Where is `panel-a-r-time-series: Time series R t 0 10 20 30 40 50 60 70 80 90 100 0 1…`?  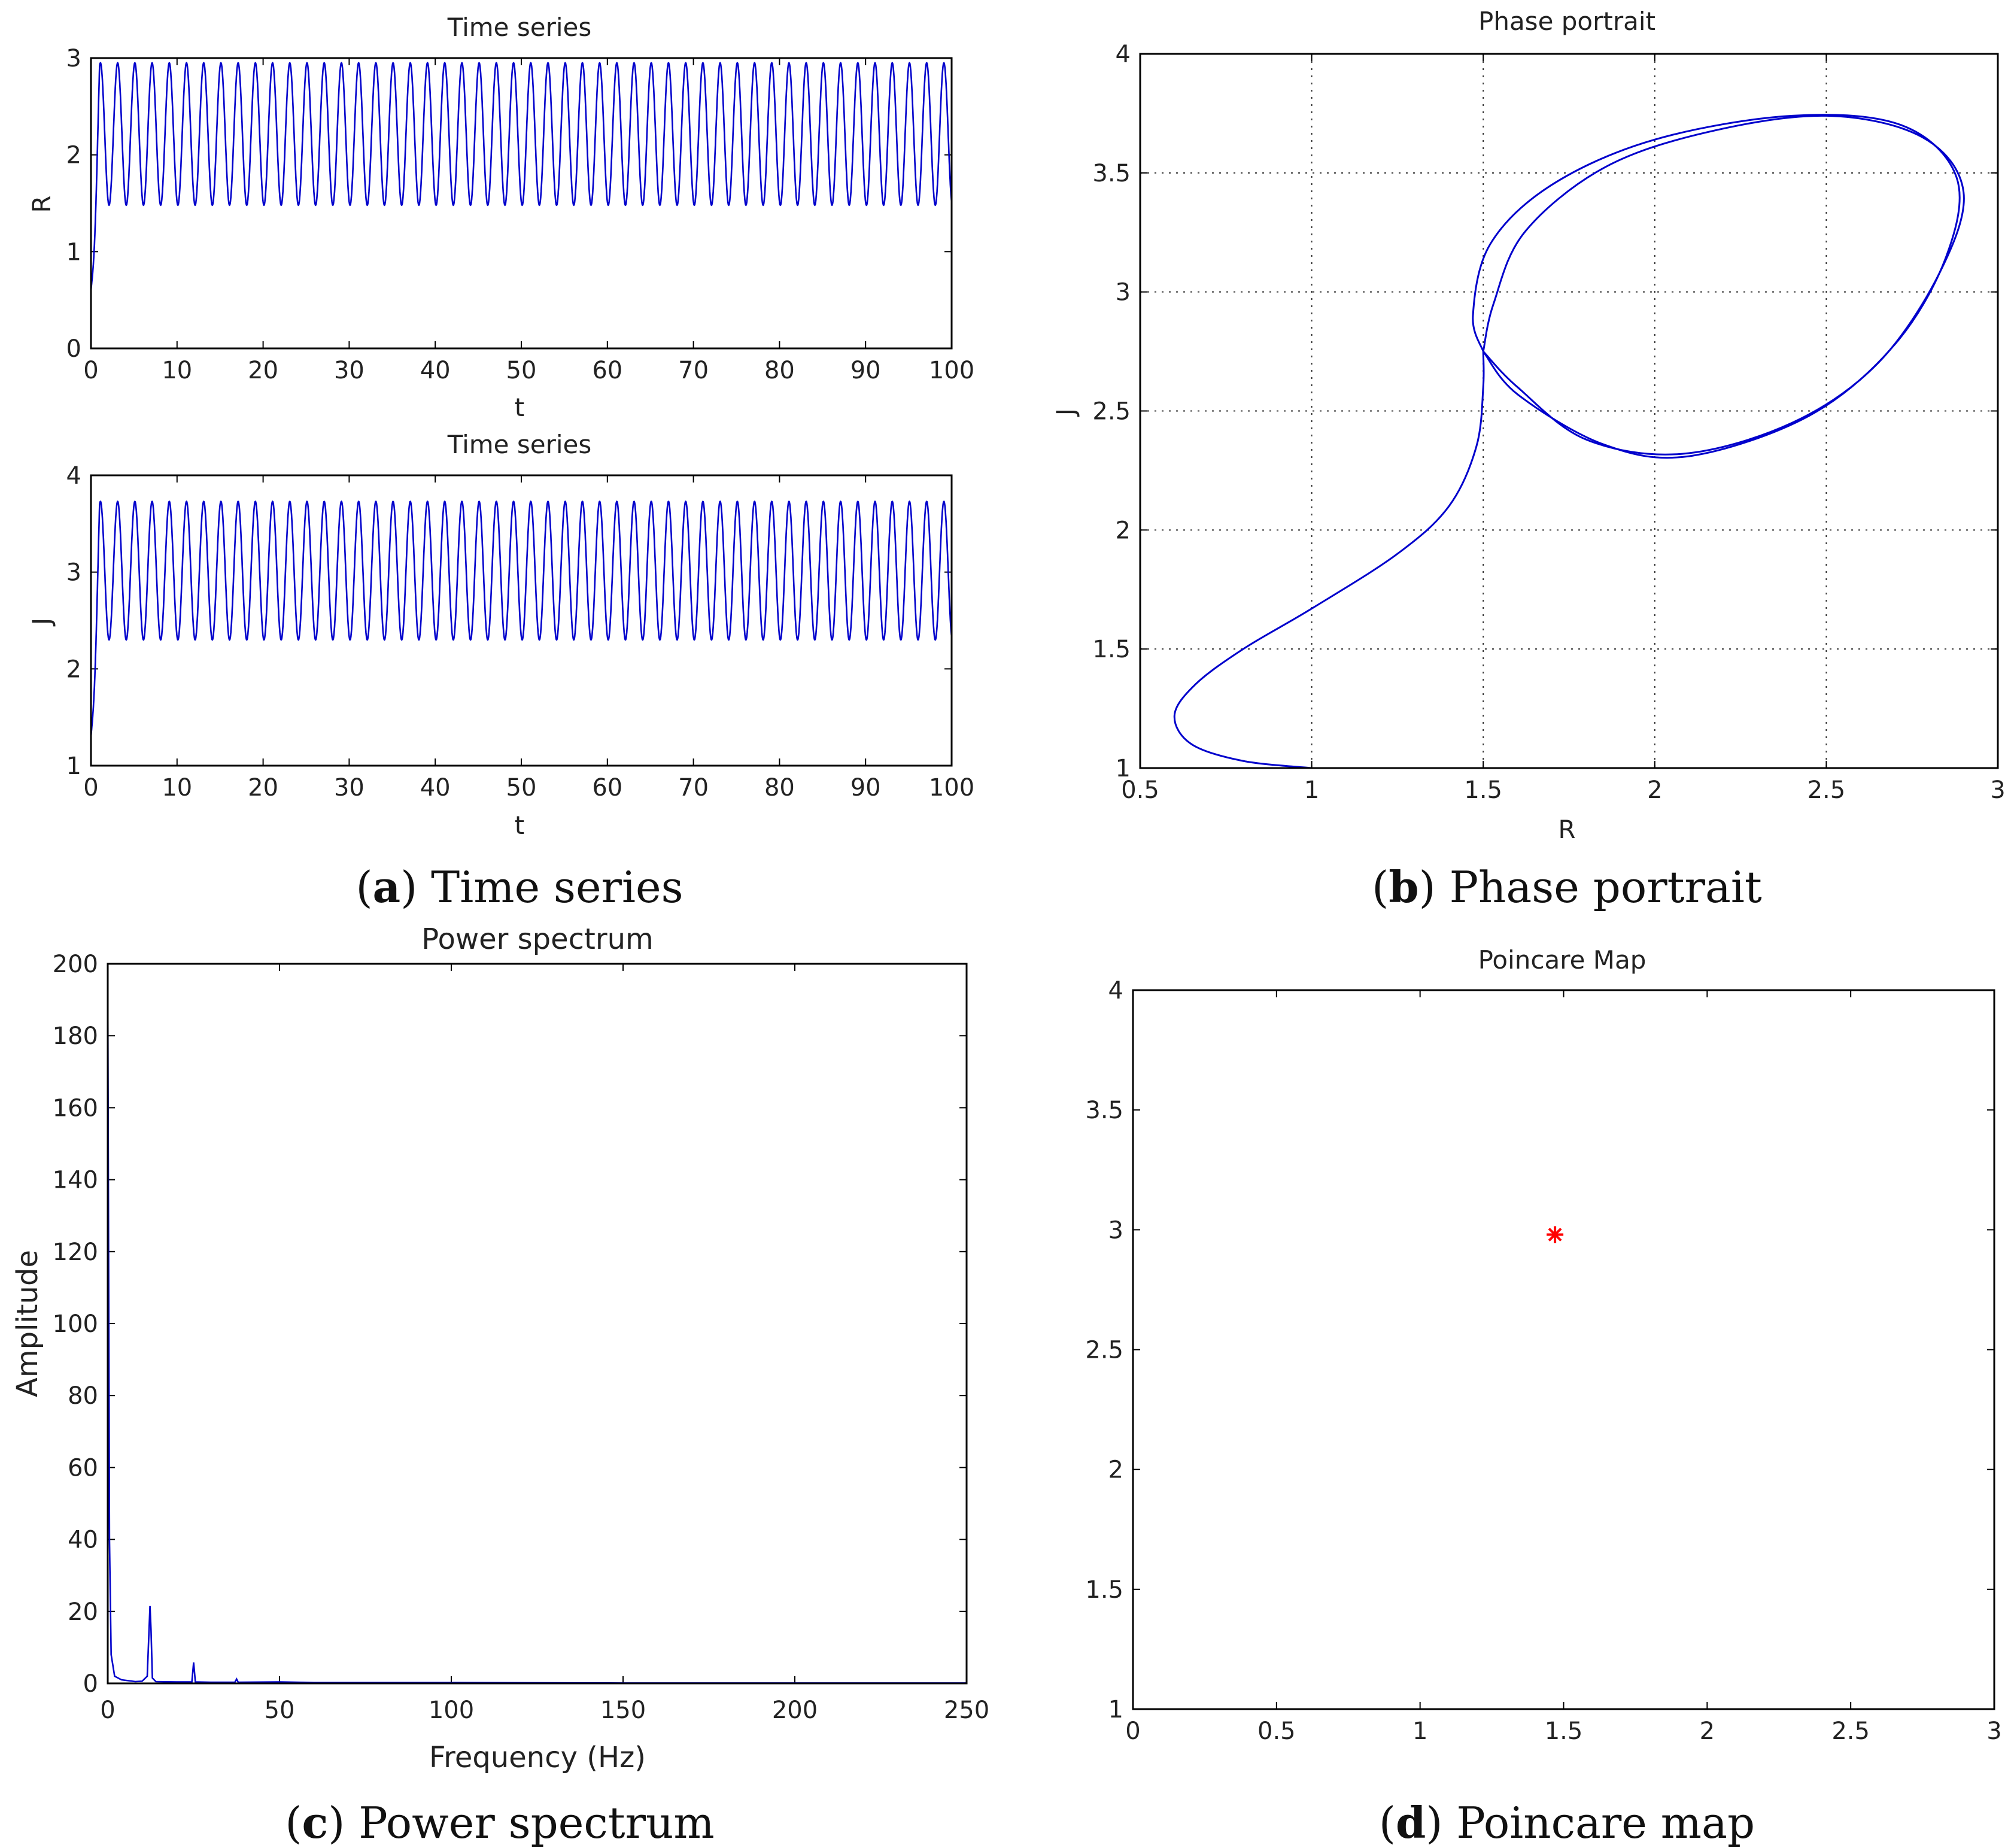
panel-a-r-time-series: Time series R t 0 10 20 30 40 50 60 70 80 90 100 0 1… is located at coordinates (500, 217).